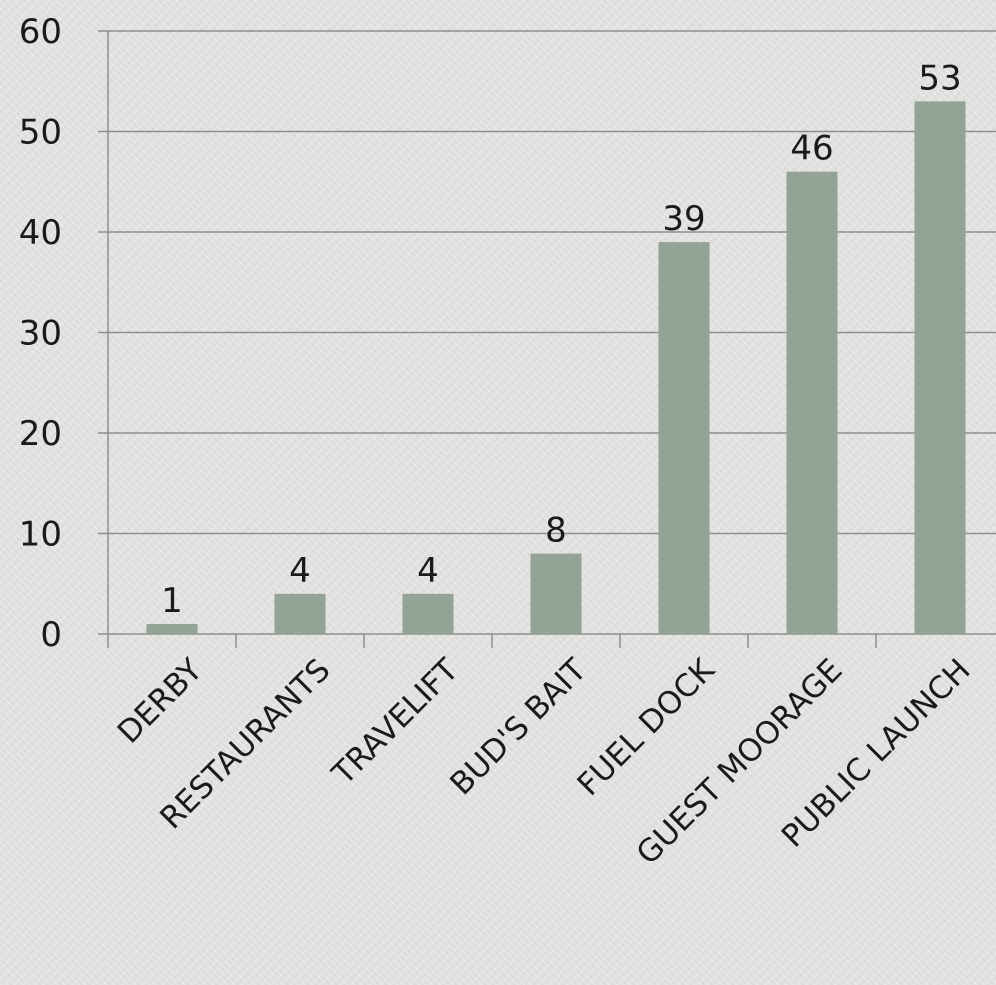 This screenshot has height=985, width=996. I want to click on data-label: 8, so click(556, 531).